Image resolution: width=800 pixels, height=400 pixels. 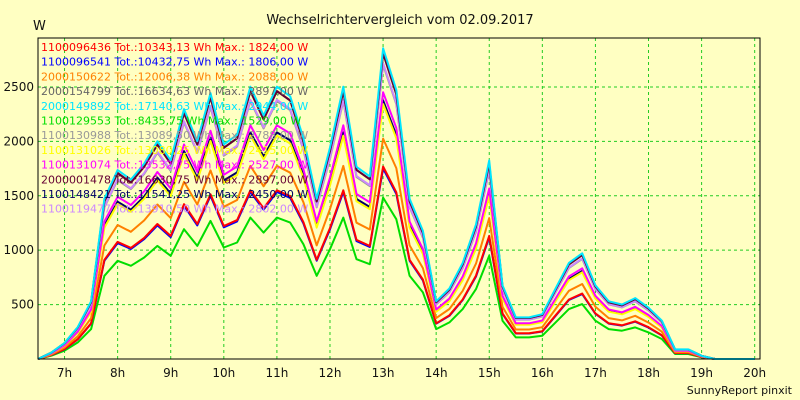 I want to click on y-tick-label: 1500, so click(x=18, y=196).